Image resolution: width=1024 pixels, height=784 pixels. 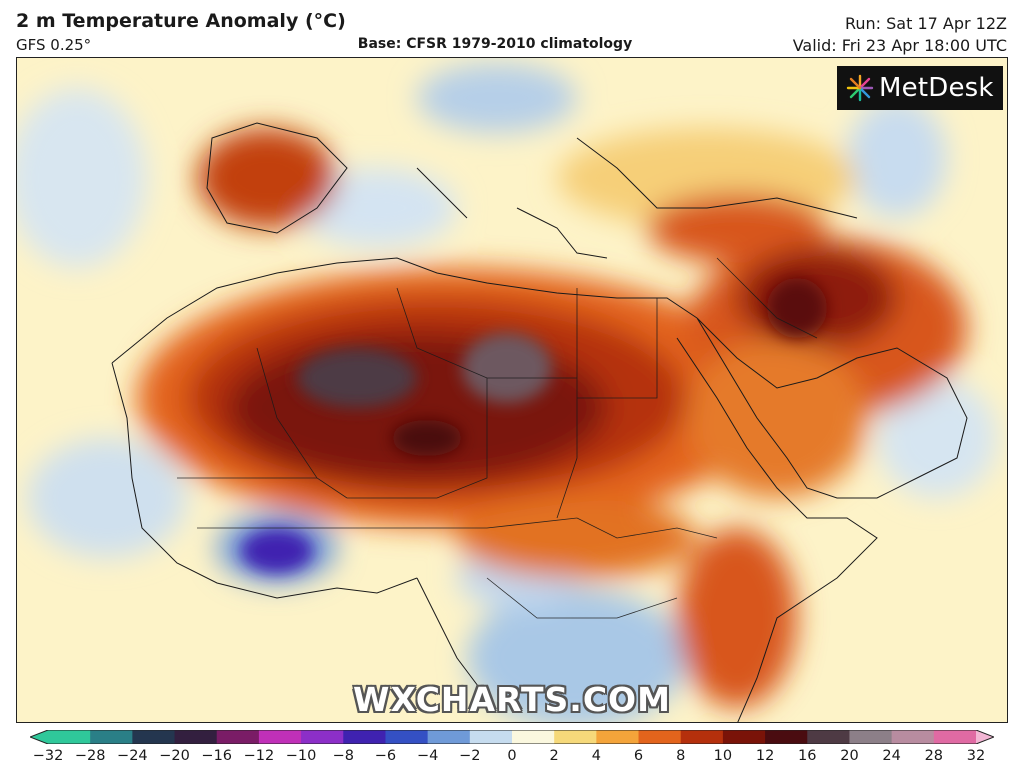 What do you see at coordinates (39, 737) in the screenshot?
I see `colorbar-arrow-min` at bounding box center [39, 737].